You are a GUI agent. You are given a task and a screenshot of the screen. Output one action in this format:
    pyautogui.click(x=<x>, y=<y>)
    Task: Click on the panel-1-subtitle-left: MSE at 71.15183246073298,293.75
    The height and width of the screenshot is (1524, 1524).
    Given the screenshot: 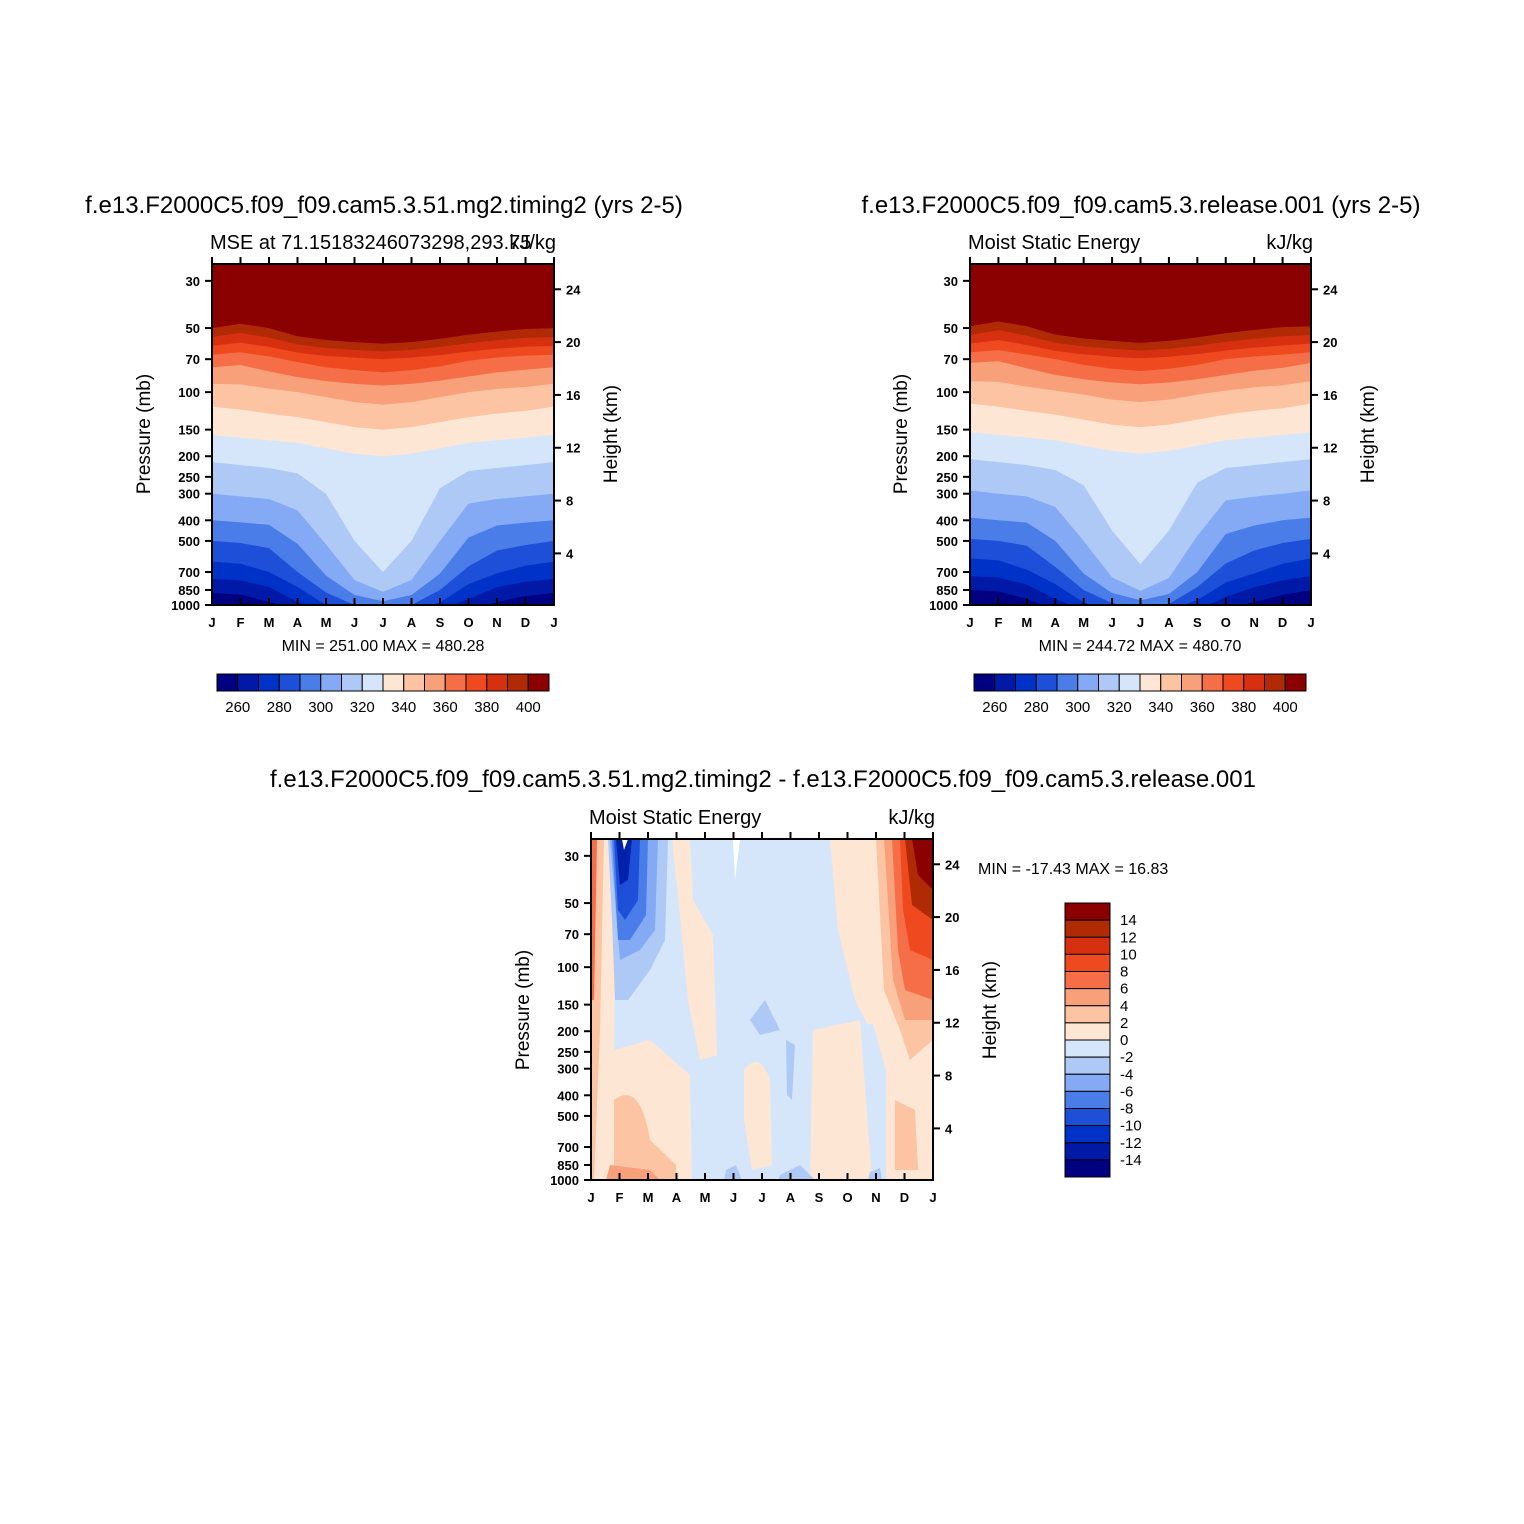 What is the action you would take?
    pyautogui.click(x=370, y=243)
    